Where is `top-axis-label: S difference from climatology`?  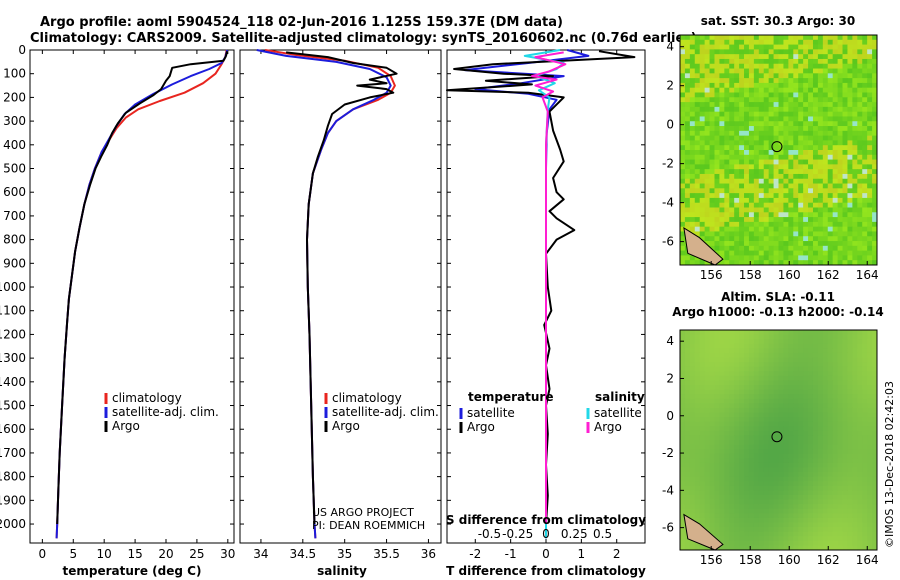
top-axis-label: S difference from climatology is located at coordinates (546, 520).